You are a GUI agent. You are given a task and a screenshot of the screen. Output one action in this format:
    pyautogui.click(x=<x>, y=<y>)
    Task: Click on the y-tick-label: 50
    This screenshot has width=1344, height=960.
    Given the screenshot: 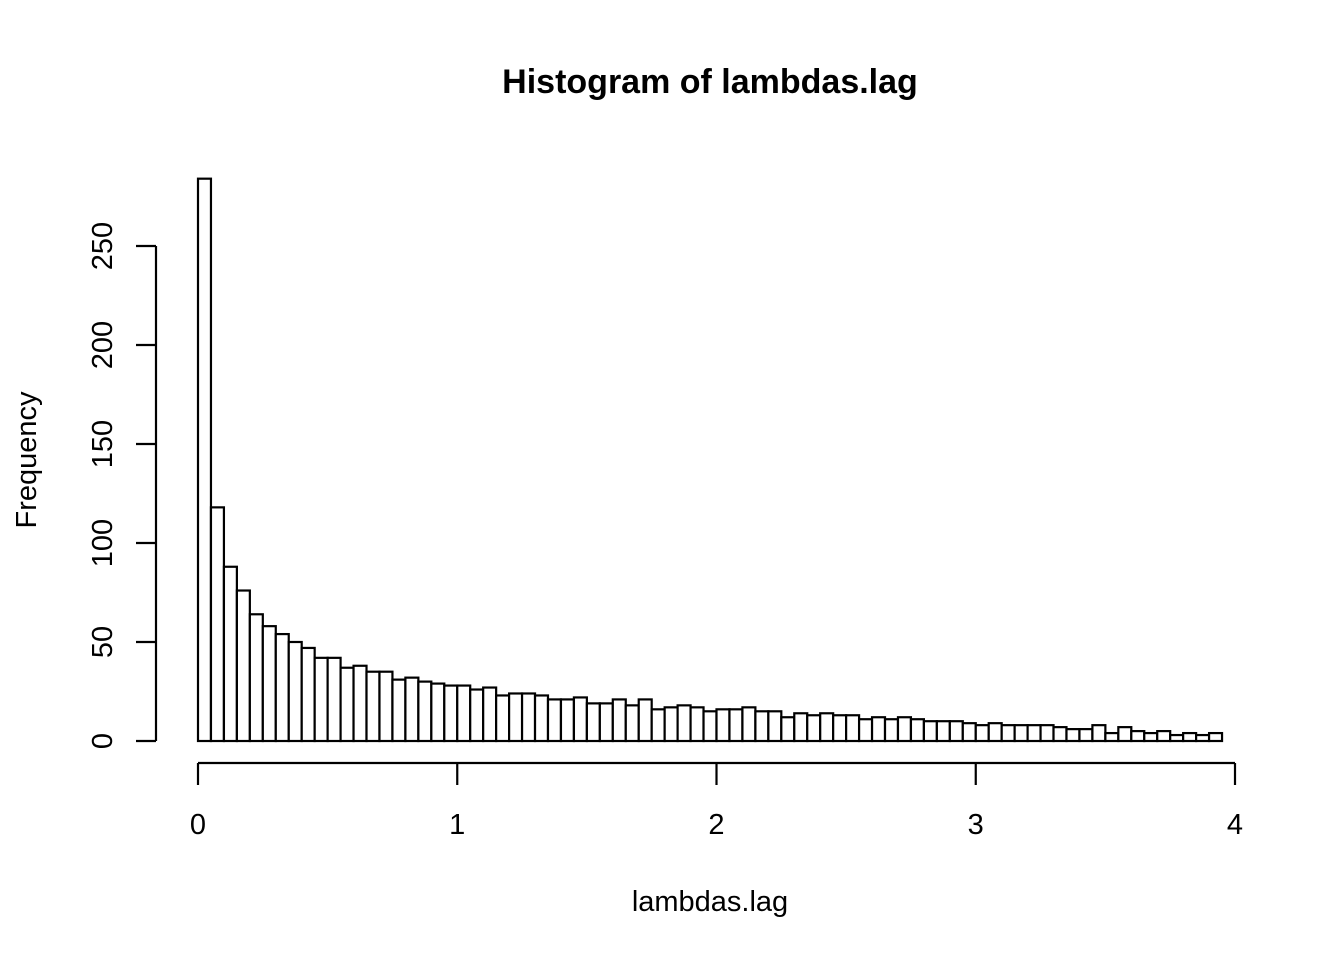 What is the action you would take?
    pyautogui.click(x=103, y=642)
    